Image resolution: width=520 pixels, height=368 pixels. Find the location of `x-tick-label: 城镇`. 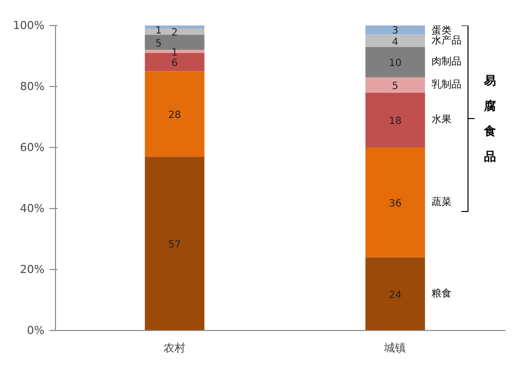

x-tick-label: 城镇 is located at coordinates (394, 348).